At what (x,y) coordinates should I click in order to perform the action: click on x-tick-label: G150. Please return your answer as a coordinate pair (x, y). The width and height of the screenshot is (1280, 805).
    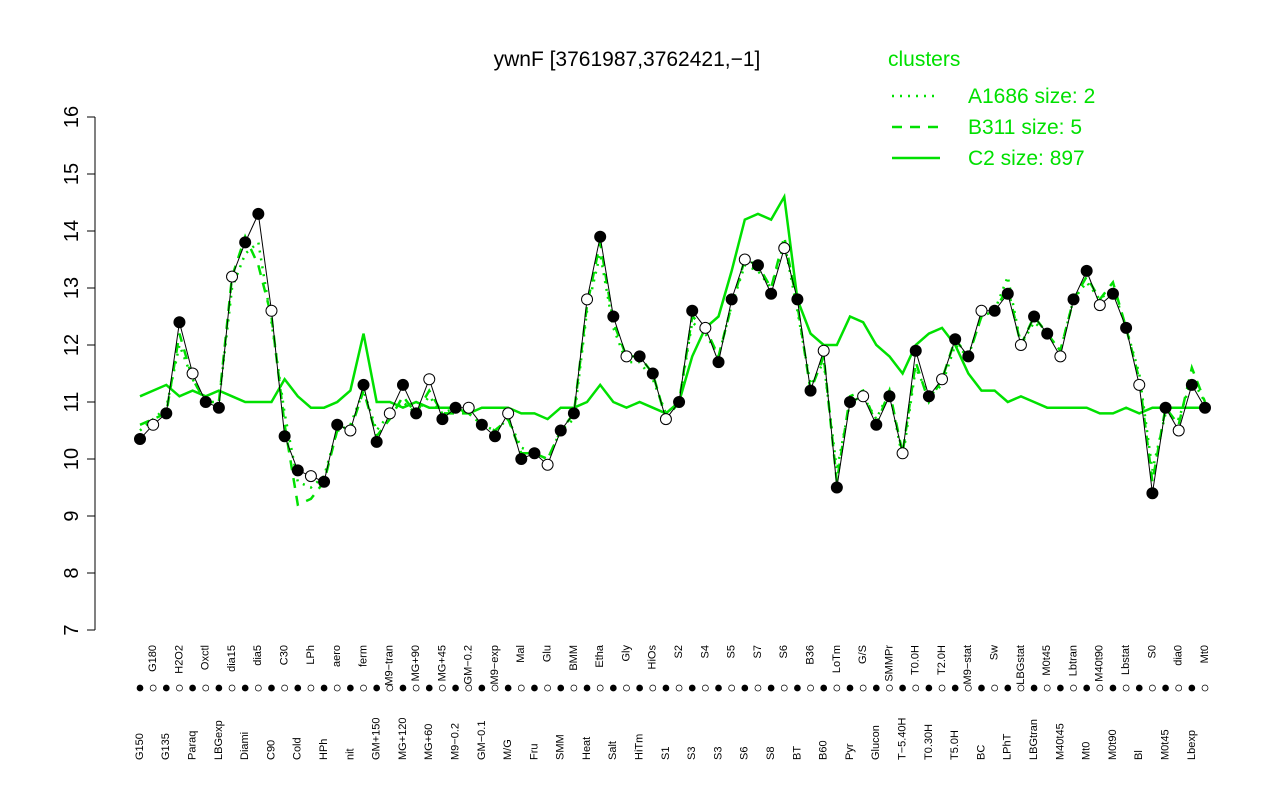
    Looking at the image, I should click on (140, 746).